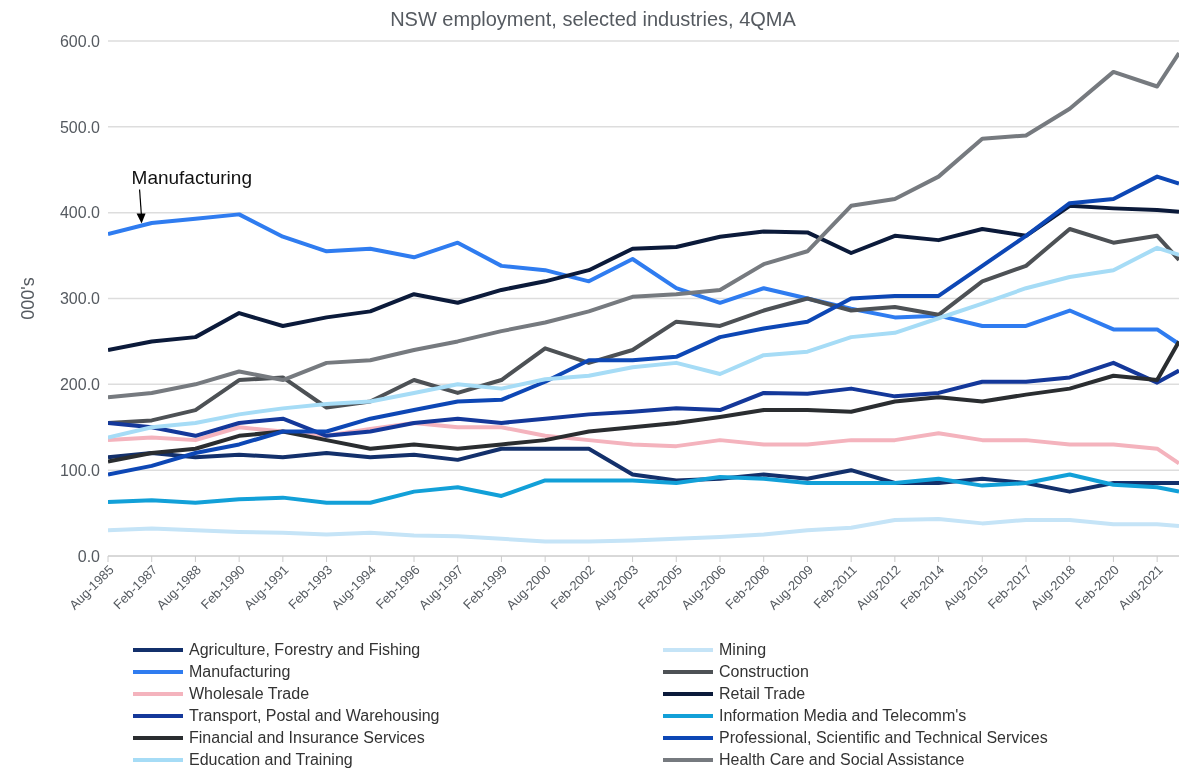 The width and height of the screenshot is (1185, 783). I want to click on y-tick-label: 500.0, so click(80, 127).